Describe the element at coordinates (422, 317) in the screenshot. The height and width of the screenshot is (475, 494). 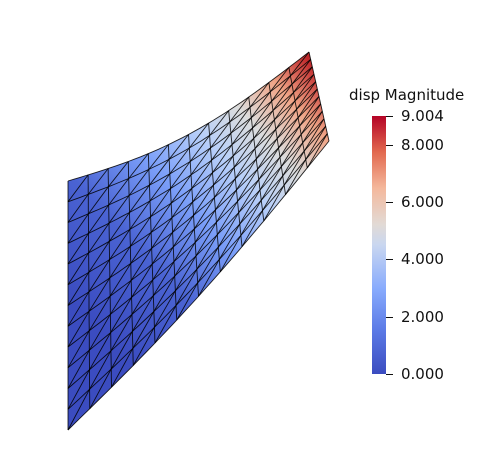
I see `colorbar-tick-label: 2.000` at that location.